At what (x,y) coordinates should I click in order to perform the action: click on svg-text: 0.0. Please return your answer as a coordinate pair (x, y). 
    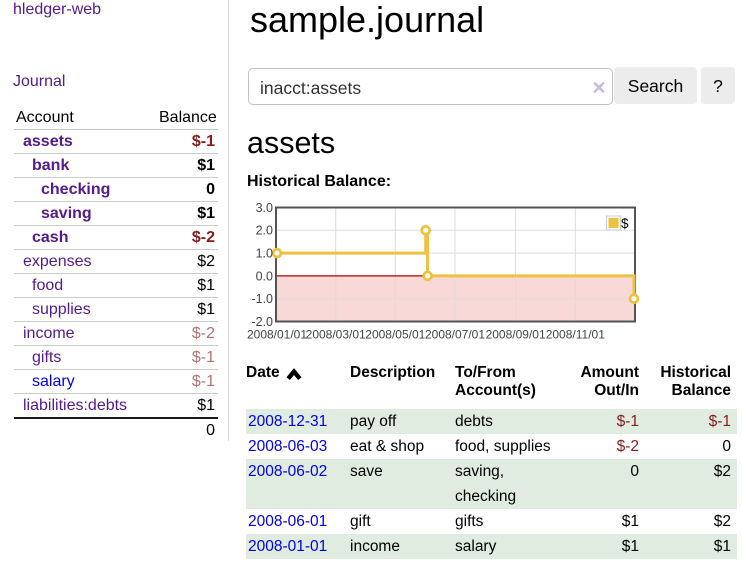
    Looking at the image, I should click on (264, 276).